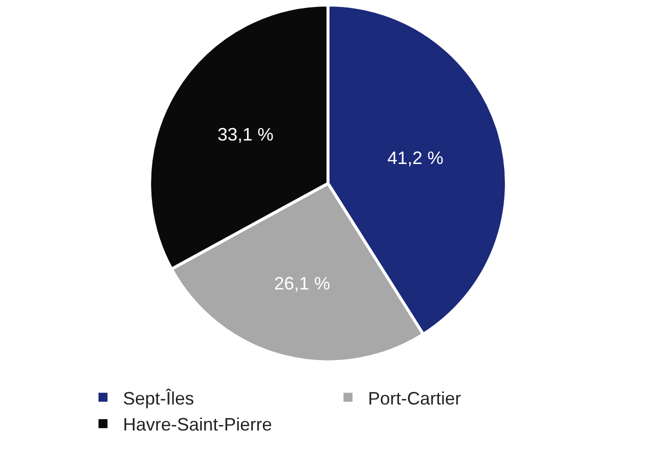 Image resolution: width=656 pixels, height=456 pixels. I want to click on data-label: 26,1 %, so click(302, 283).